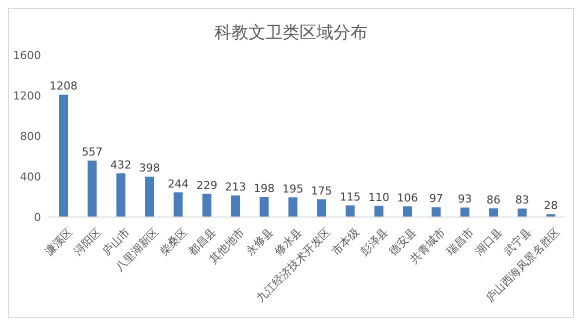 Image resolution: width=580 pixels, height=324 pixels. Describe the element at coordinates (64, 86) in the screenshot. I see `data-label: 1208` at that location.